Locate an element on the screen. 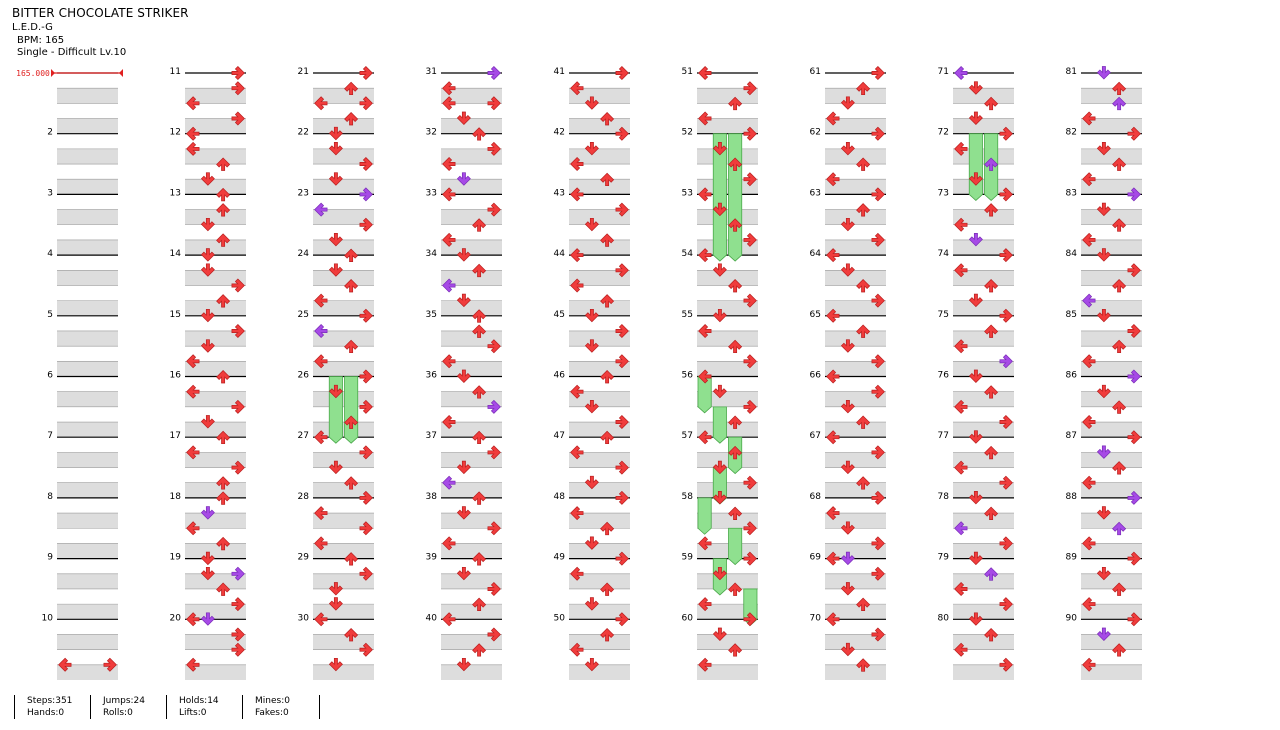 Image resolution: width=1280 pixels, height=730 pixels. stats-column-mines: Mines:0 Fakes:0 is located at coordinates (280, 707).